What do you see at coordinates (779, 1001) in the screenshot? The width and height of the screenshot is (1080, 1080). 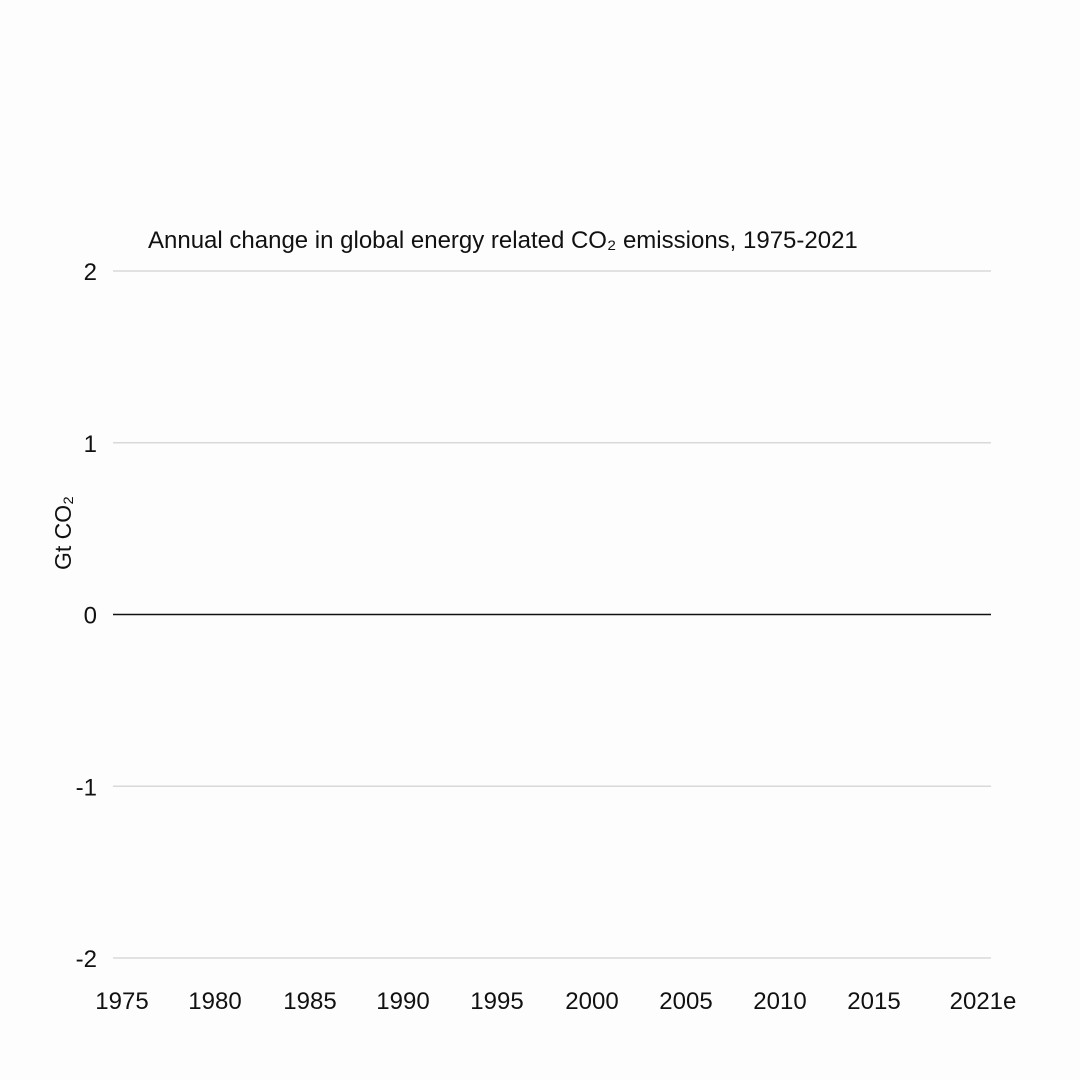 I see `x-tick-label: 2010` at bounding box center [779, 1001].